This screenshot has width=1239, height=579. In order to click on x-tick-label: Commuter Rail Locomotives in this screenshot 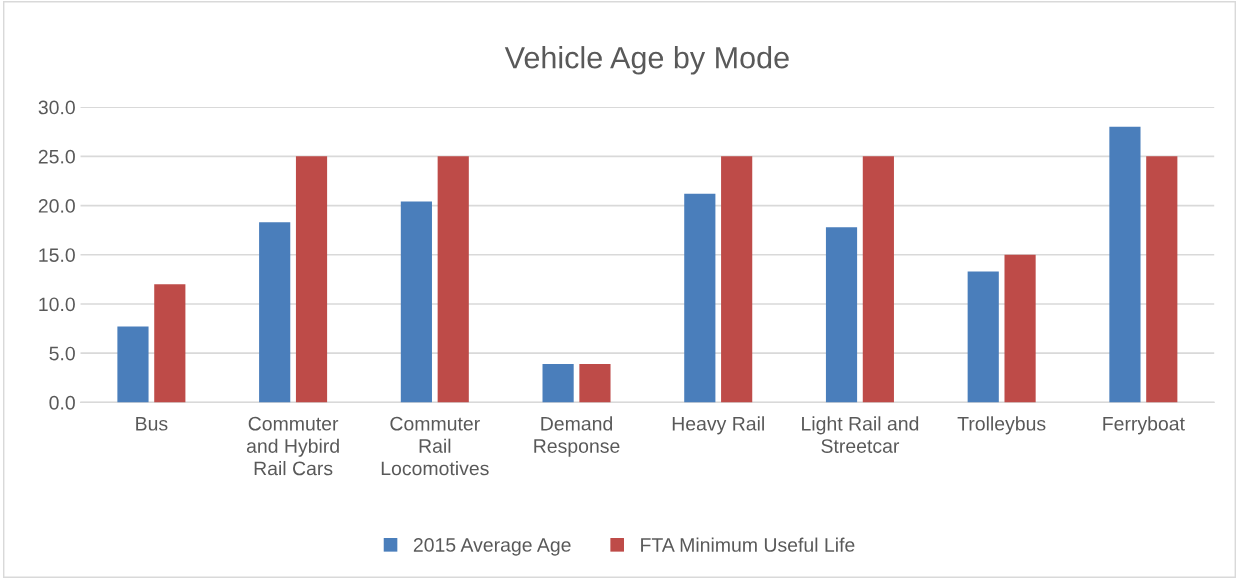, I will do `click(435, 446)`.